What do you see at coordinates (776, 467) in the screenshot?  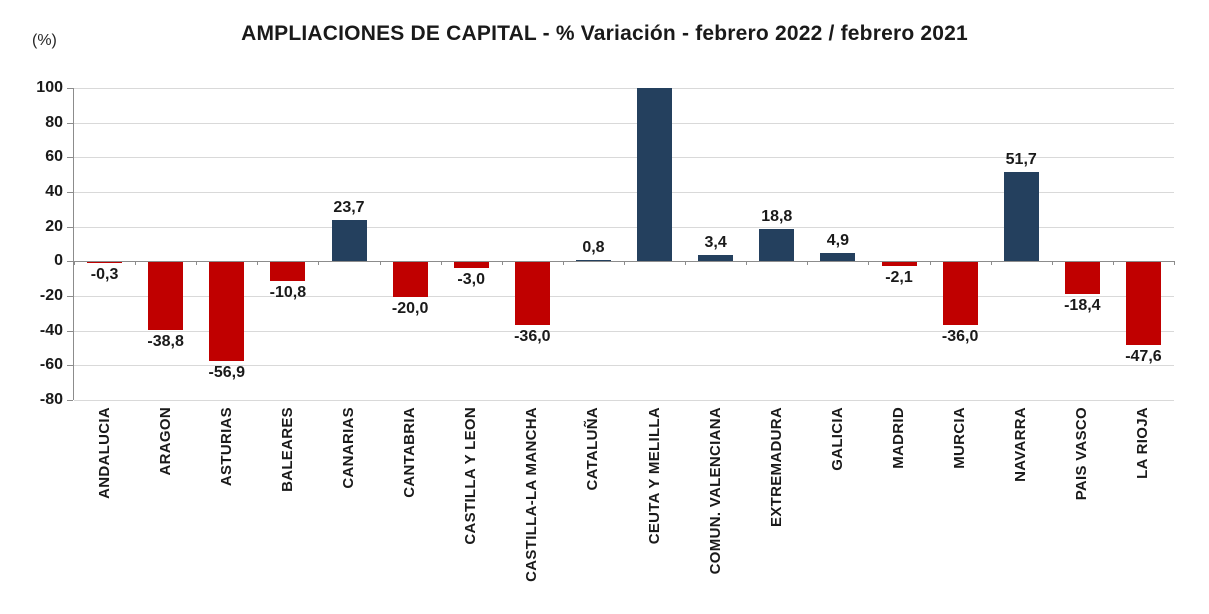 I see `category-label-11: EXTREMADURA` at bounding box center [776, 467].